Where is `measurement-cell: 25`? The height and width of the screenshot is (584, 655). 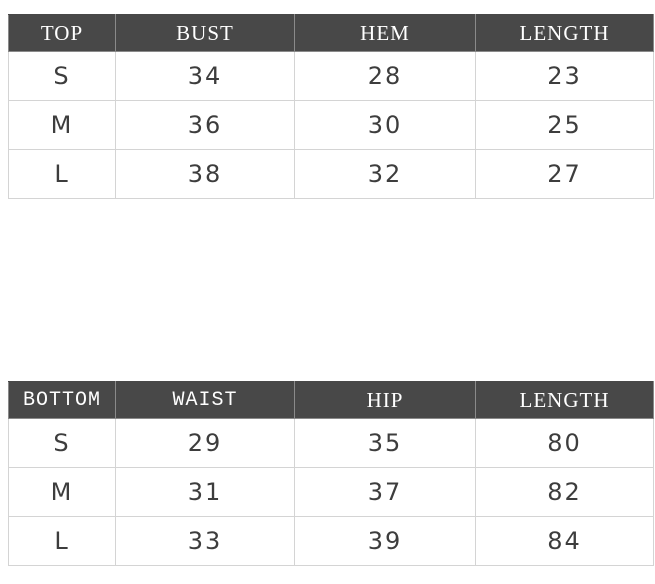
measurement-cell: 25 is located at coordinates (564, 125).